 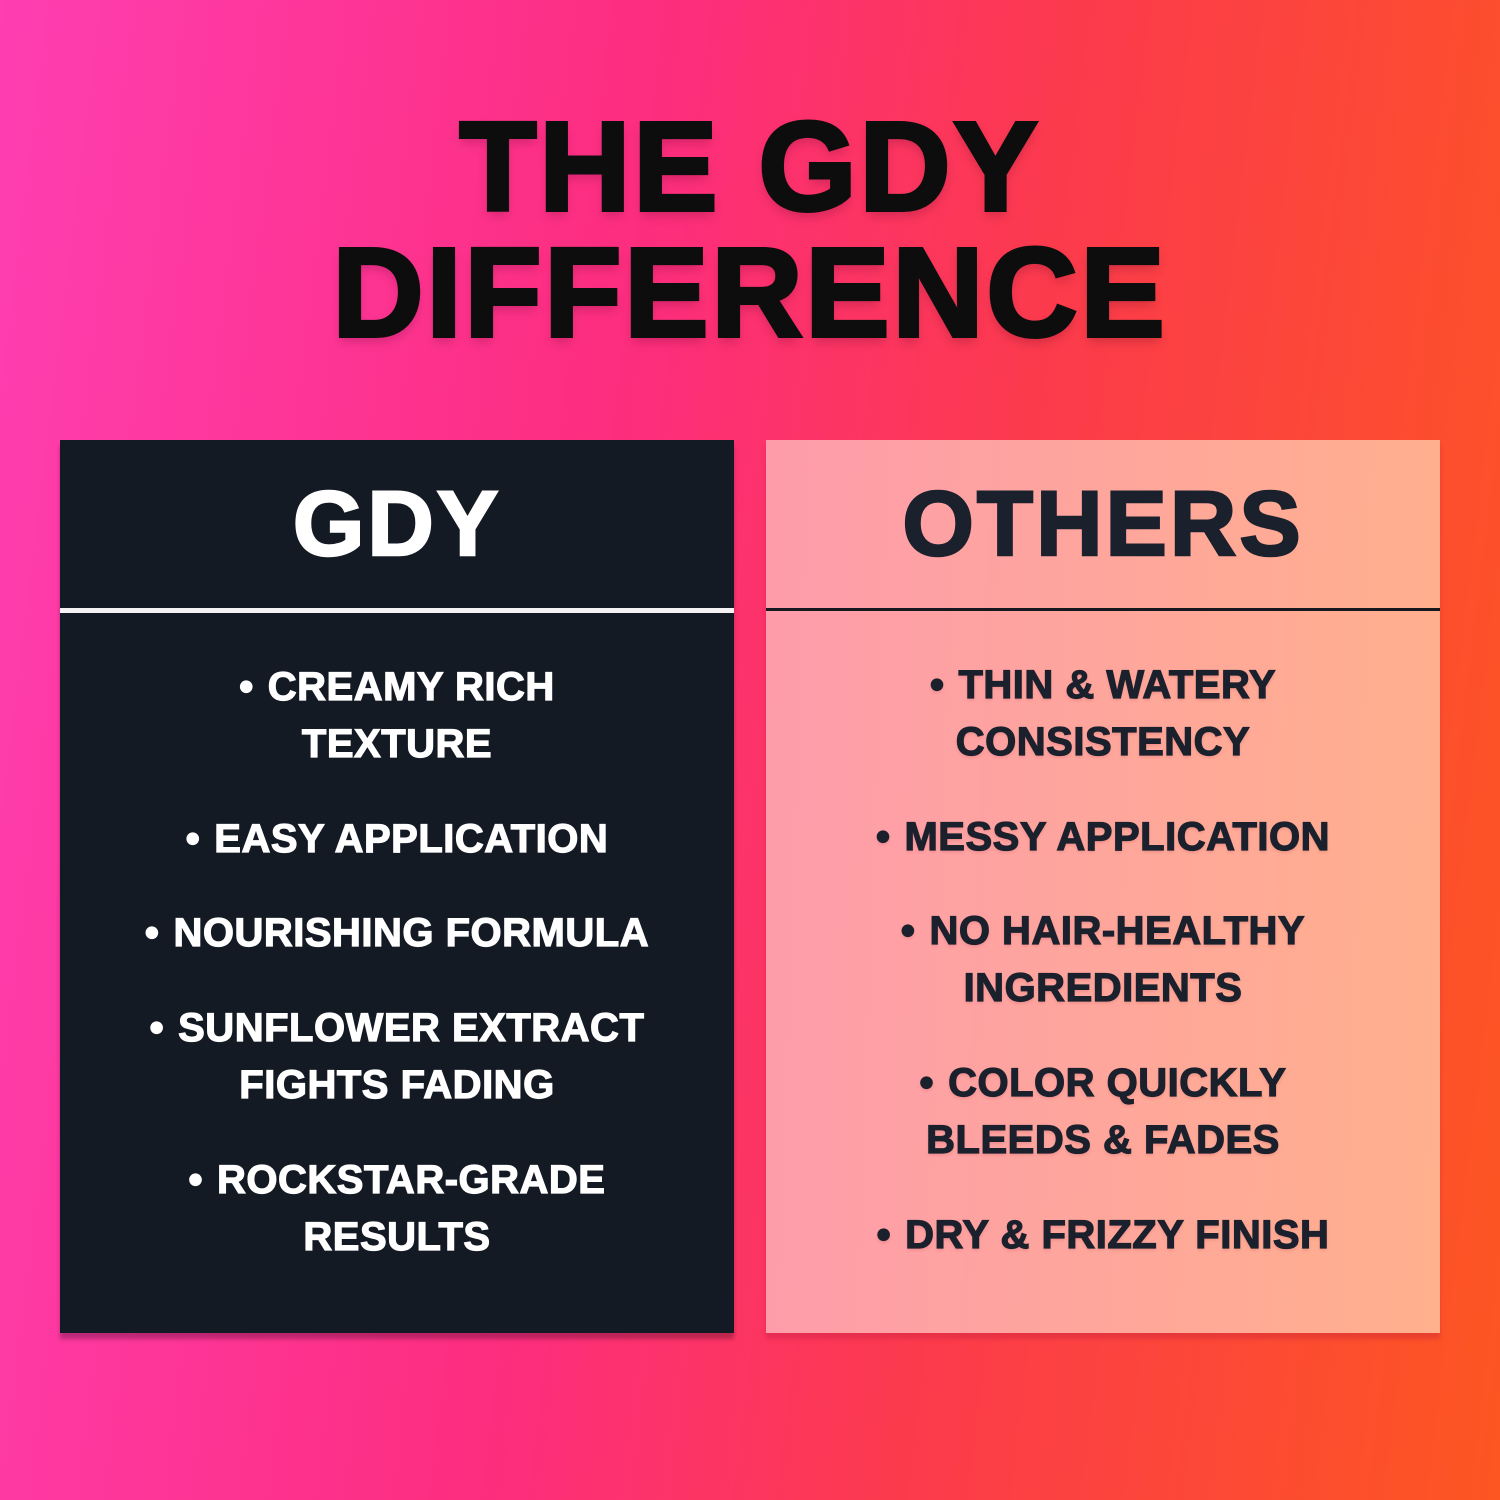 I want to click on list-item: • NOURISHING FORMULA, so click(x=397, y=933).